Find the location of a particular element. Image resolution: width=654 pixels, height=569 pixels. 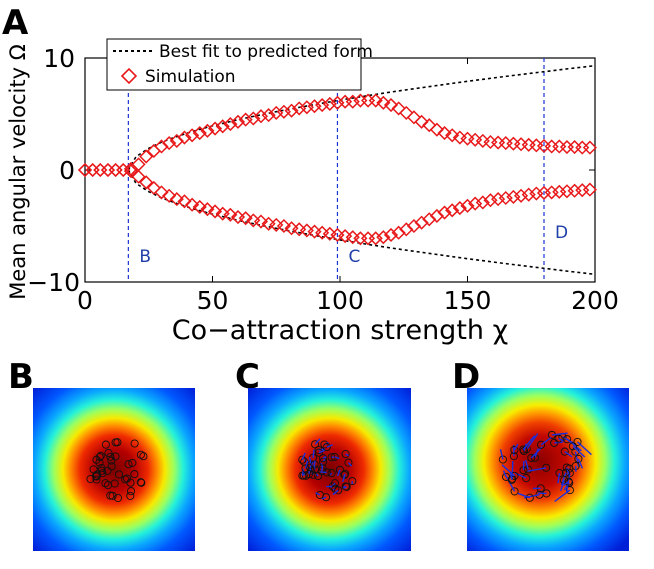

legend-fit-label: Best fit to predicted form is located at coordinates (266, 52).